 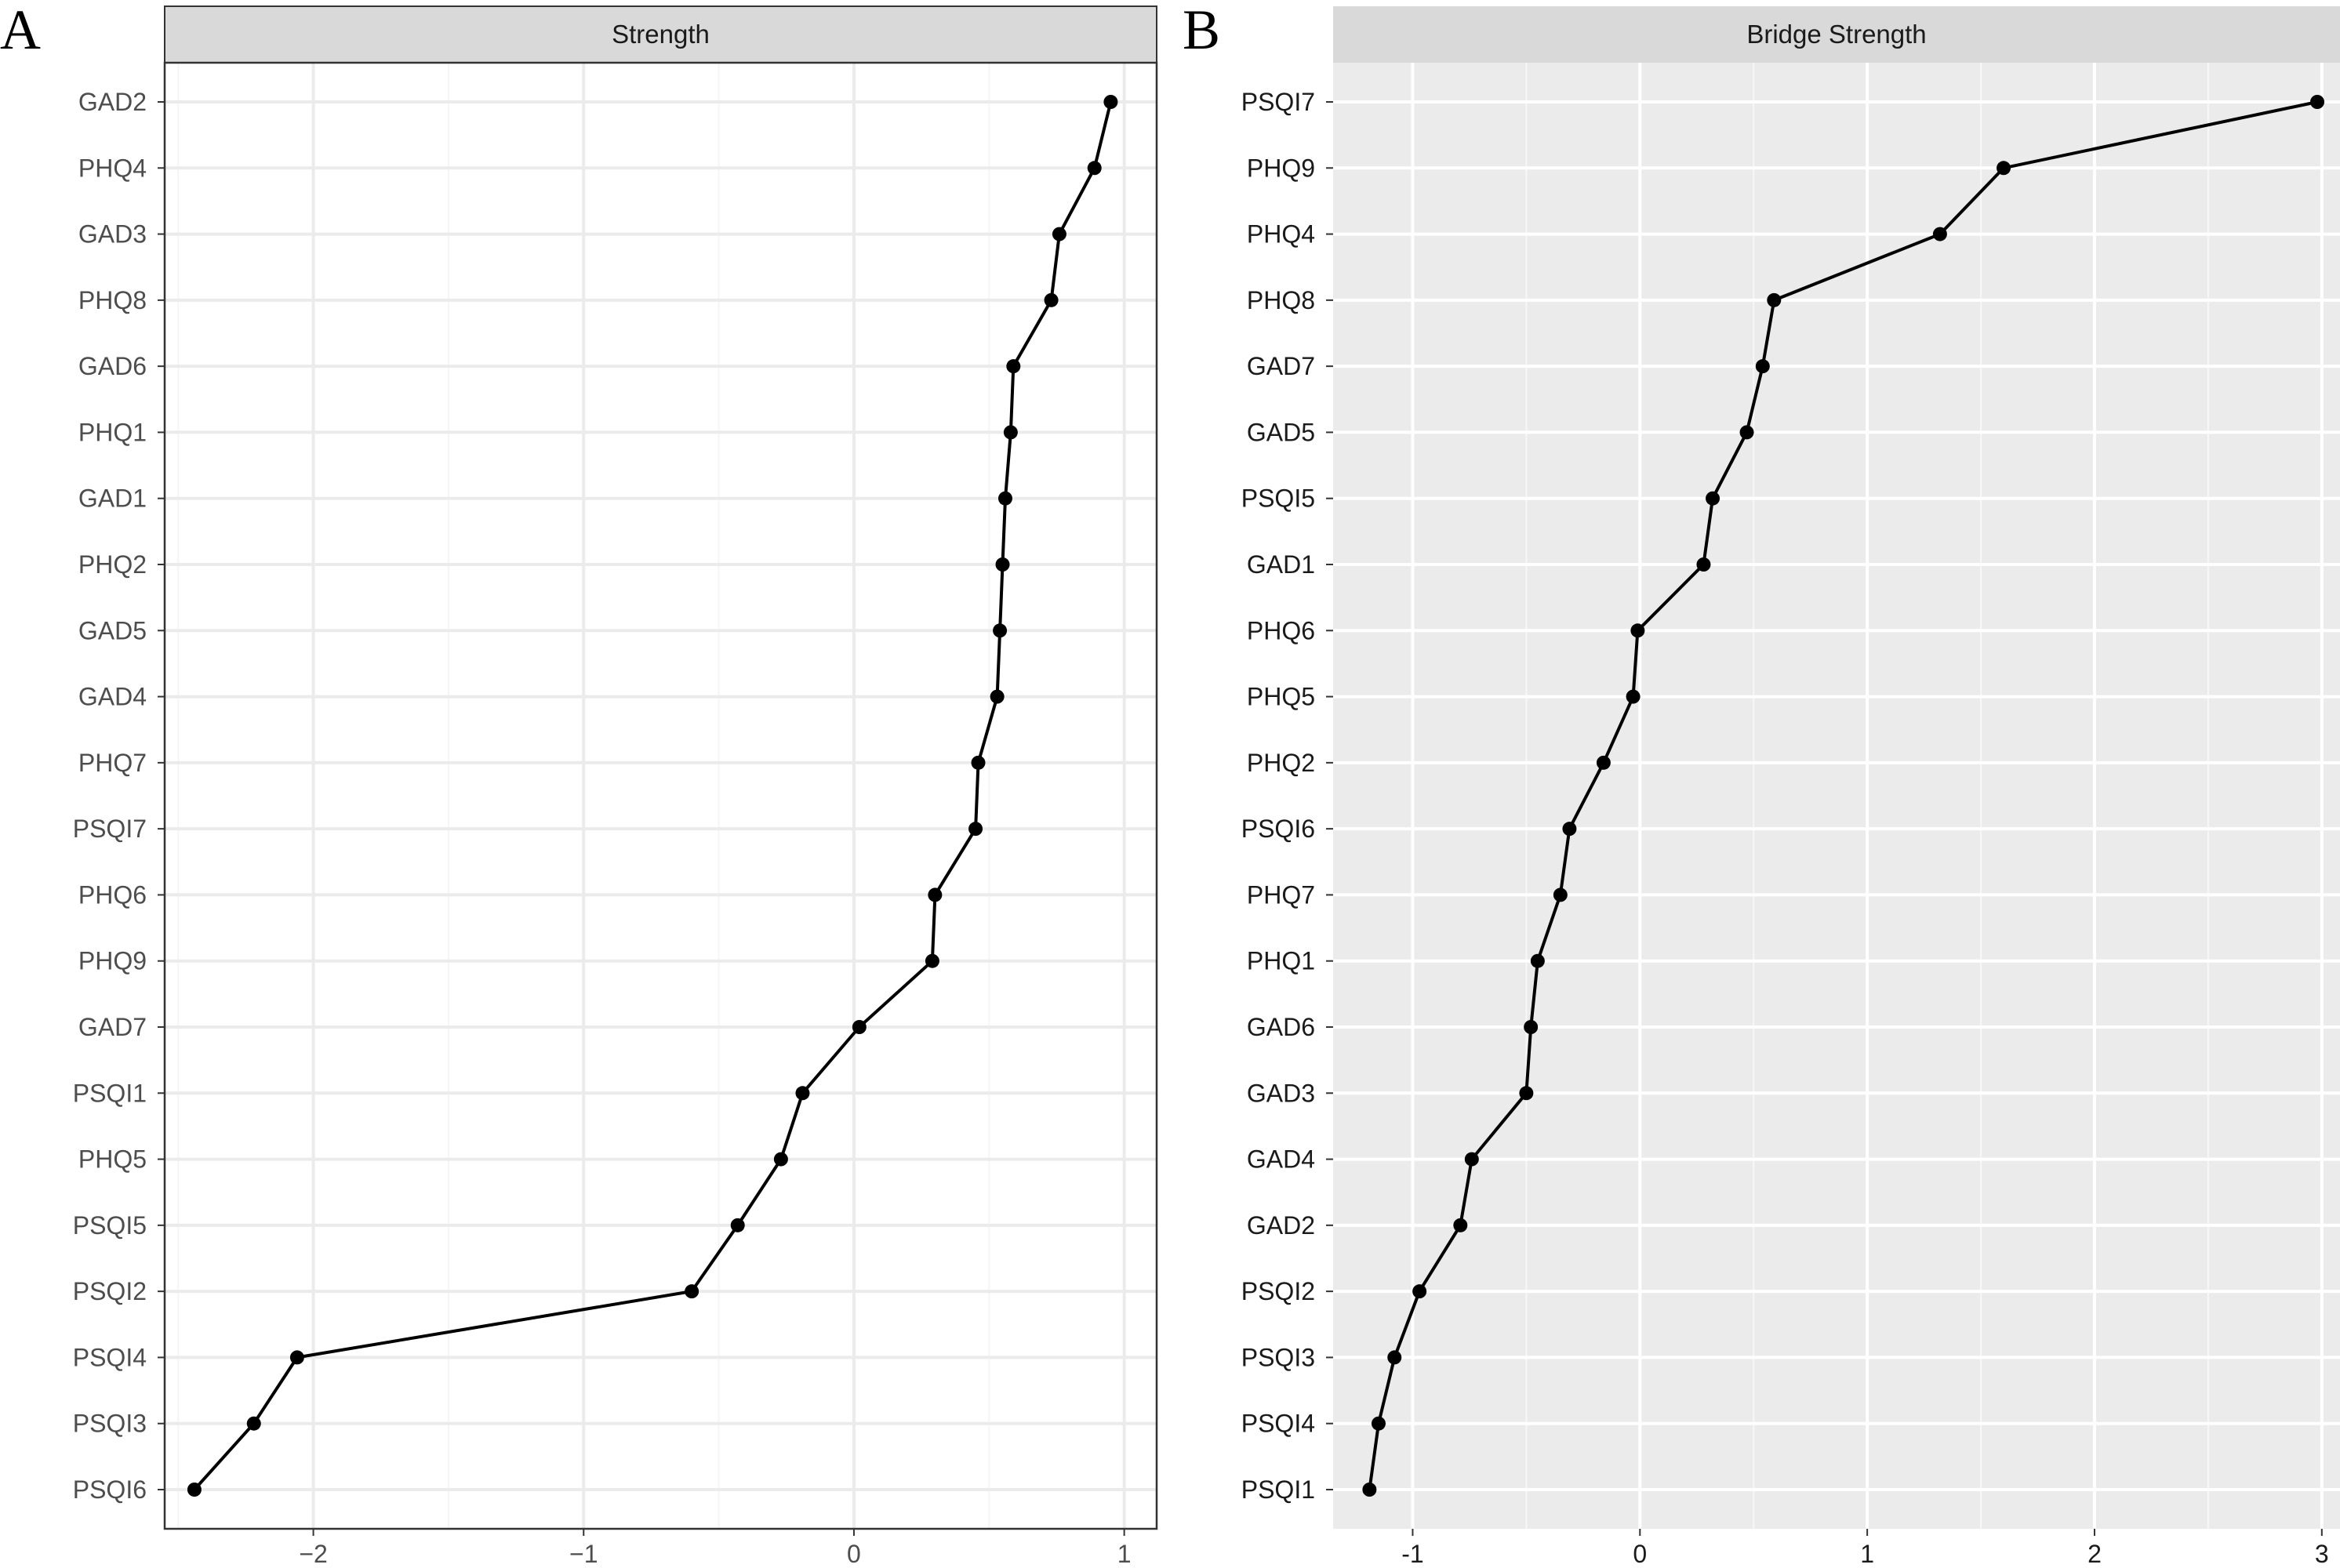 What do you see at coordinates (1281, 234) in the screenshot?
I see `y-tick-label: PHQ4` at bounding box center [1281, 234].